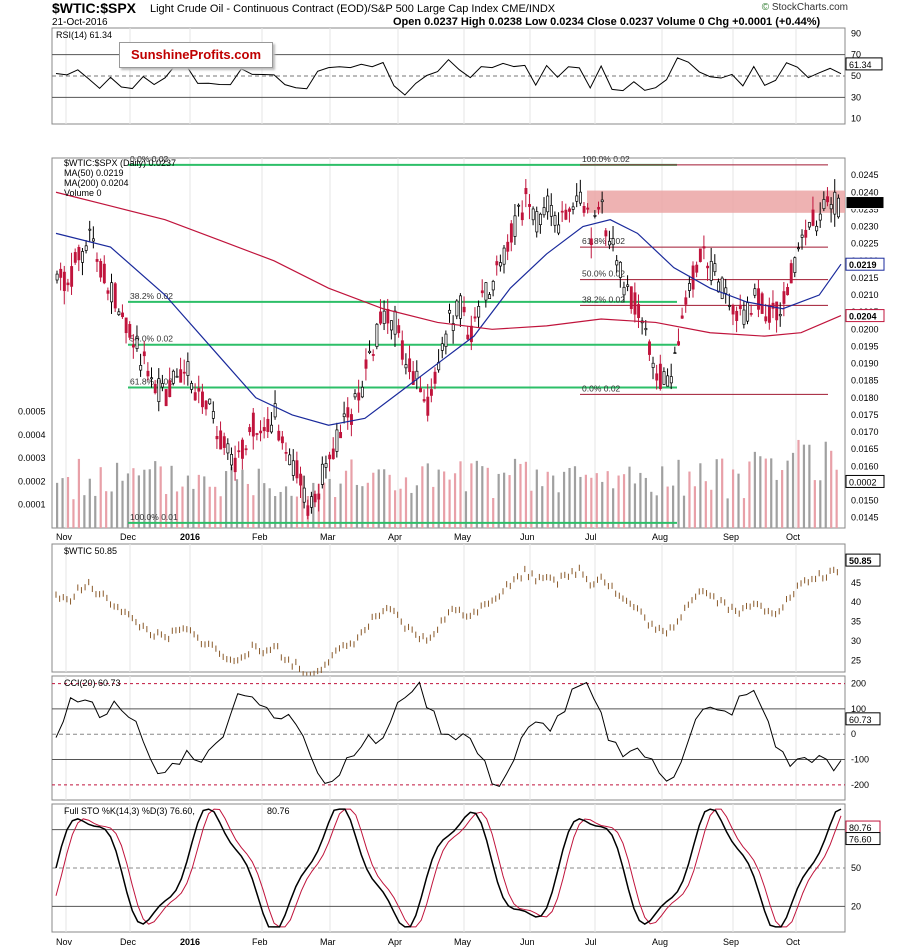  I want to click on wtic-tick-25: 25, so click(856, 660).